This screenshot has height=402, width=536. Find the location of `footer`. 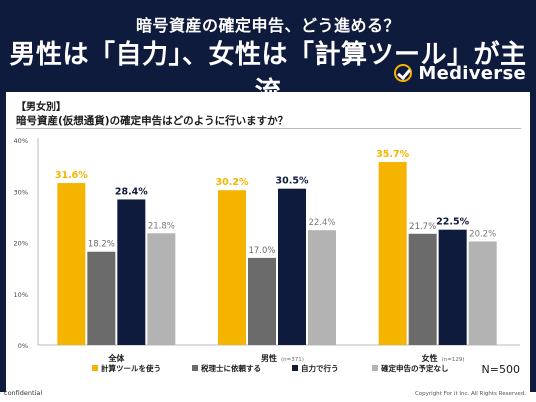

footer is located at coordinates (268, 397).